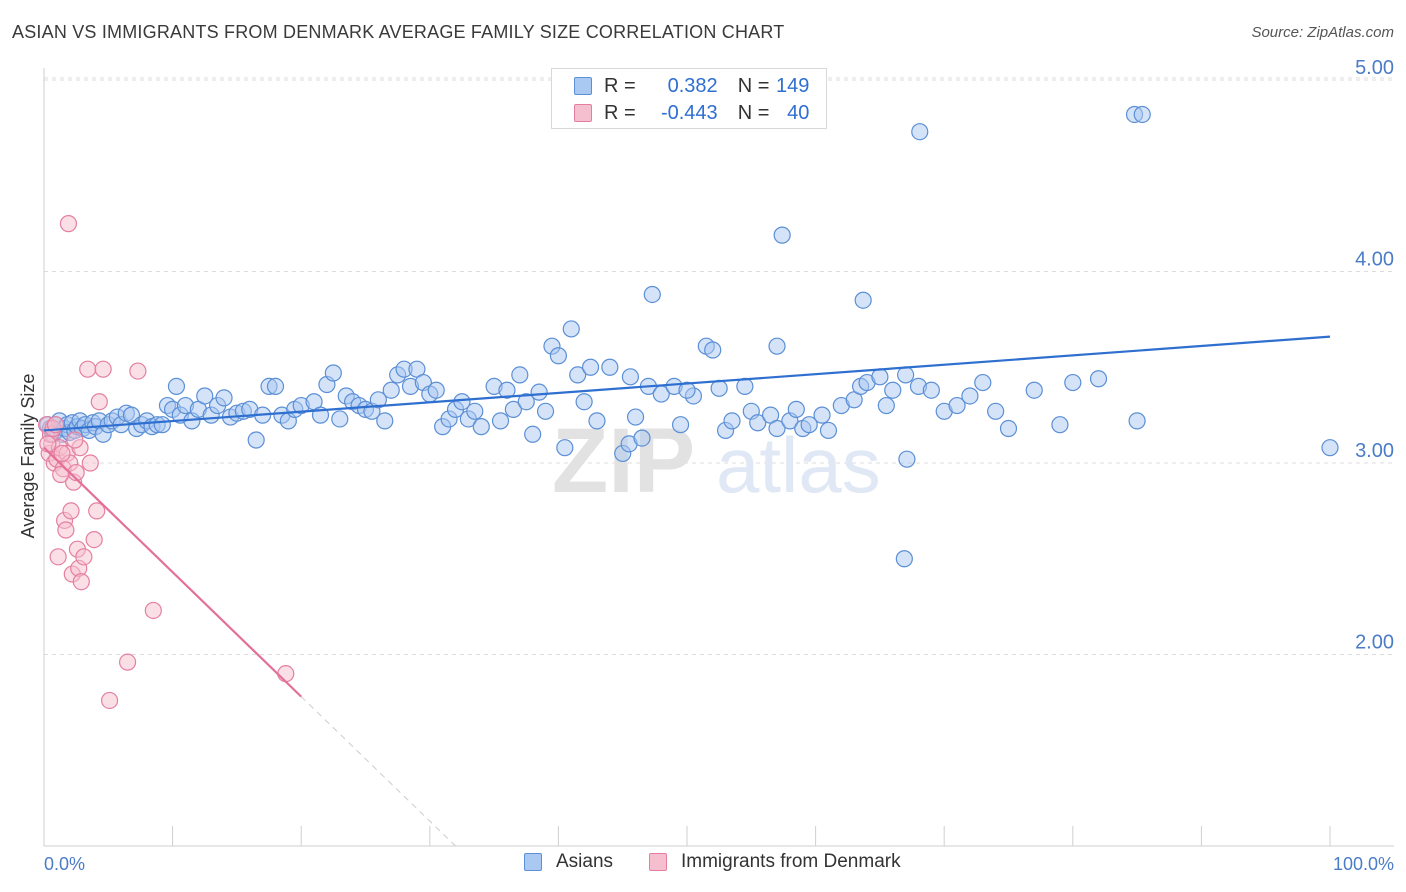  Describe the element at coordinates (1374, 68) in the screenshot. I see `y-tick-label: 5.00` at that location.